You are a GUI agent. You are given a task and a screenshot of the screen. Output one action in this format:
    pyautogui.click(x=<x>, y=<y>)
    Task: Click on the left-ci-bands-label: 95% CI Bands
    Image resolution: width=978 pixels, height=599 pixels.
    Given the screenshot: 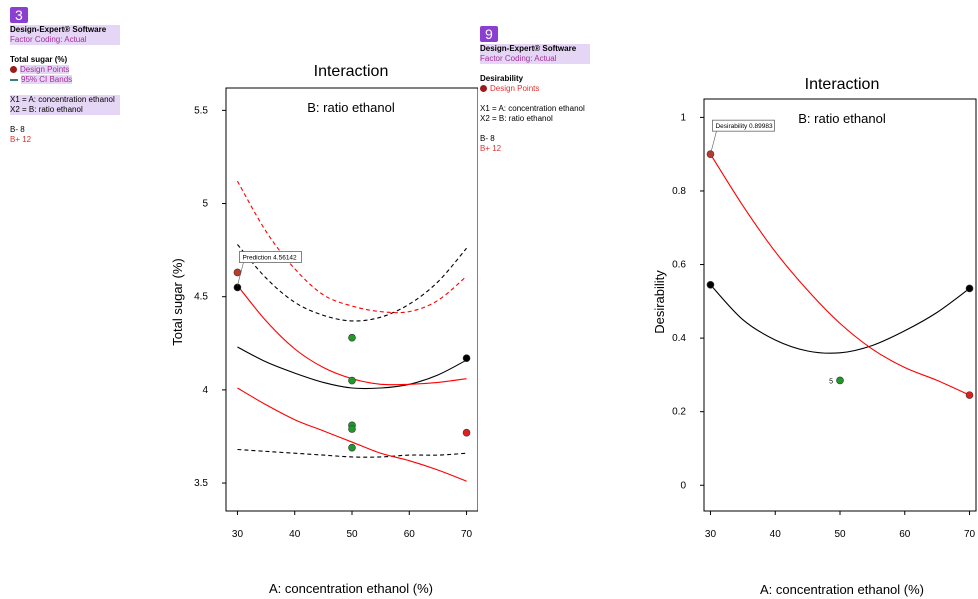 What is the action you would take?
    pyautogui.click(x=47, y=79)
    